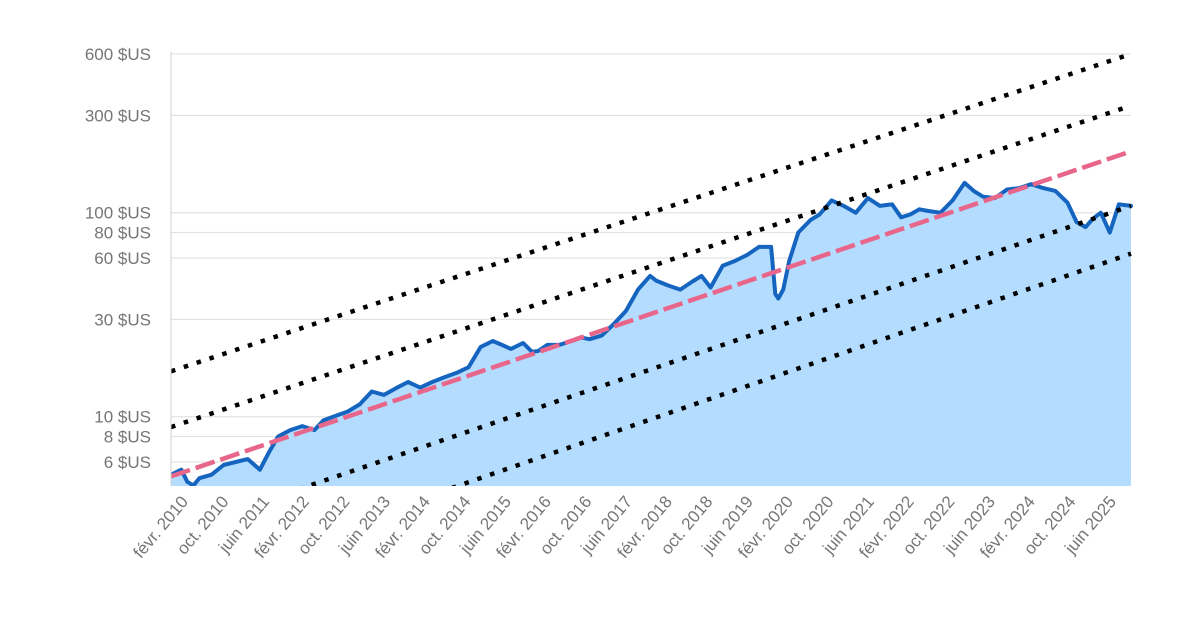  Describe the element at coordinates (118, 54) in the screenshot. I see `y-tick-label: 600 $US` at that location.